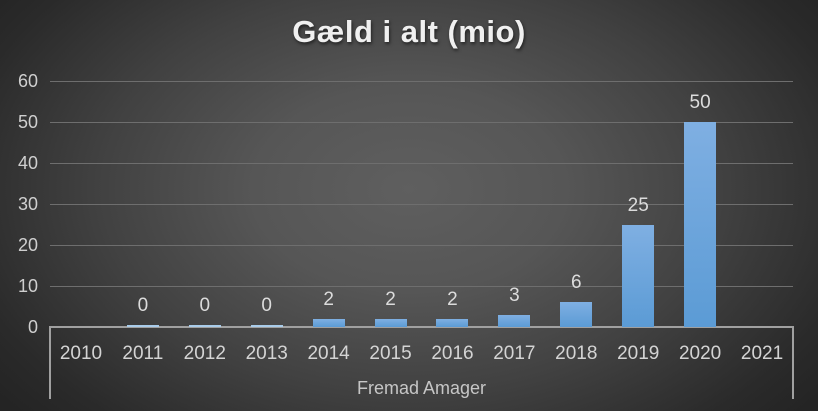 Image resolution: width=818 pixels, height=411 pixels. I want to click on bar-value-label-2011: 0, so click(143, 305).